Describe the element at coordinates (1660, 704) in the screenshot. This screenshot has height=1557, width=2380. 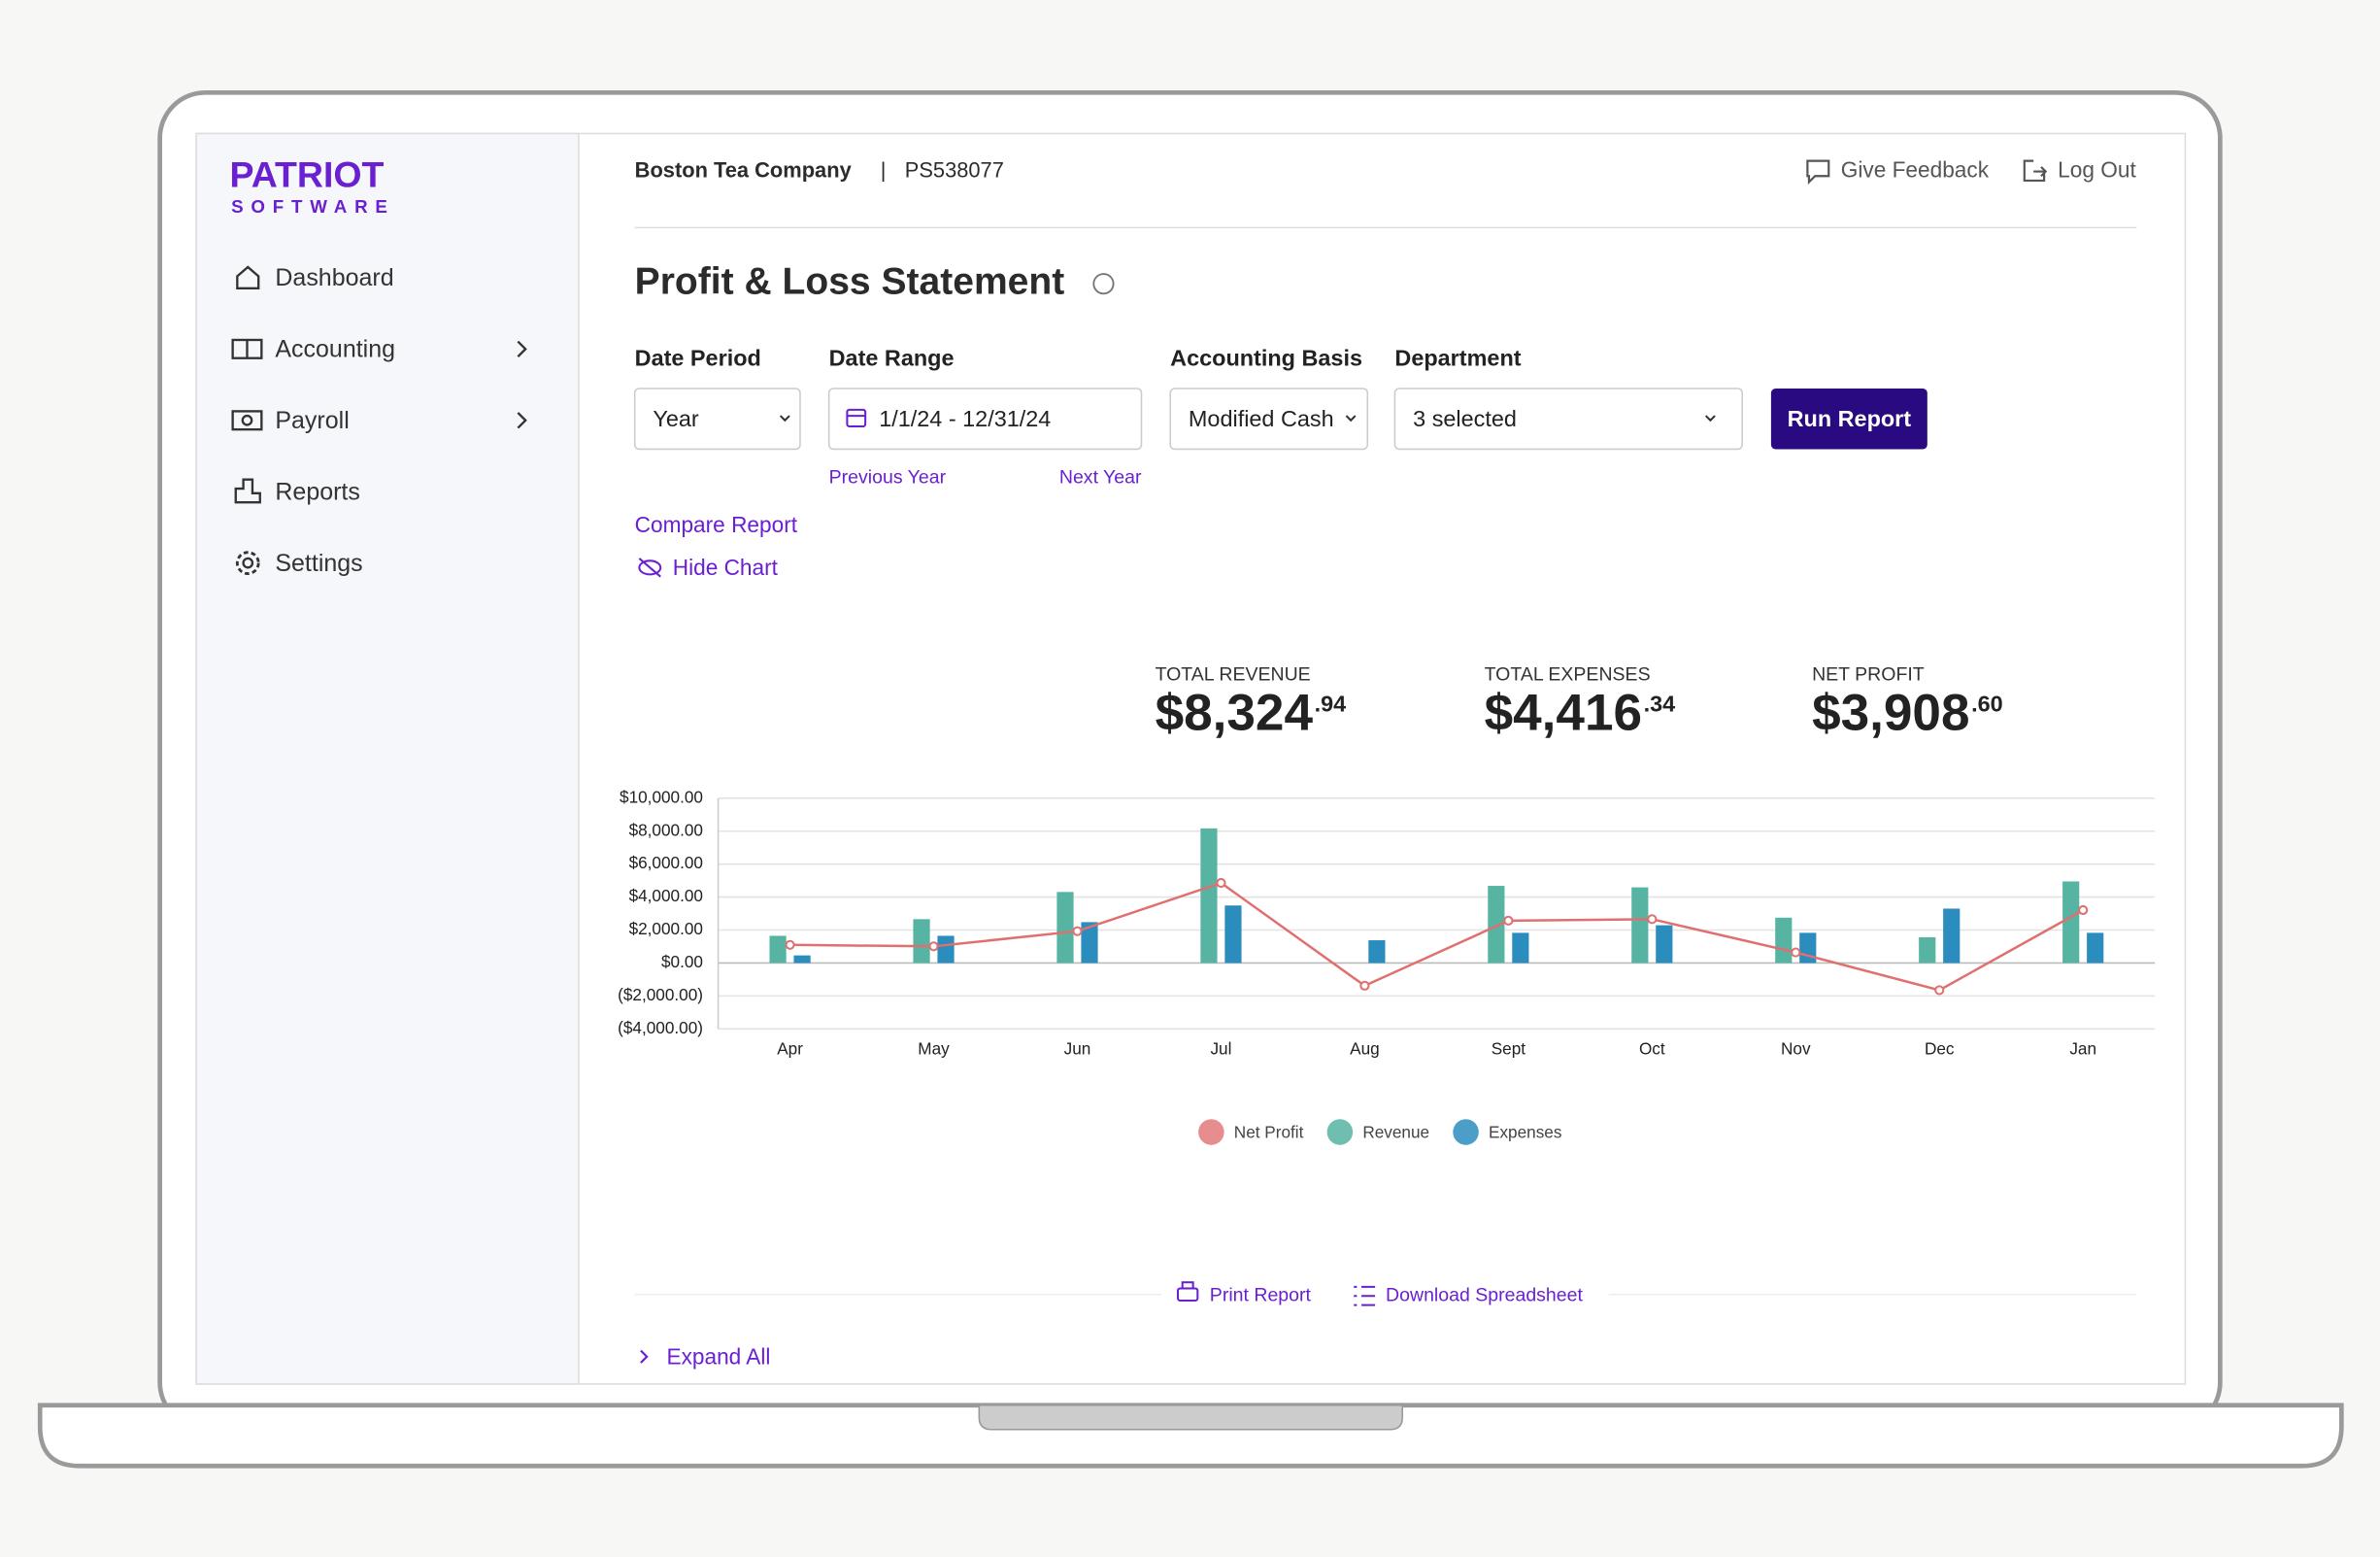
I see `summary-cents: .34` at that location.